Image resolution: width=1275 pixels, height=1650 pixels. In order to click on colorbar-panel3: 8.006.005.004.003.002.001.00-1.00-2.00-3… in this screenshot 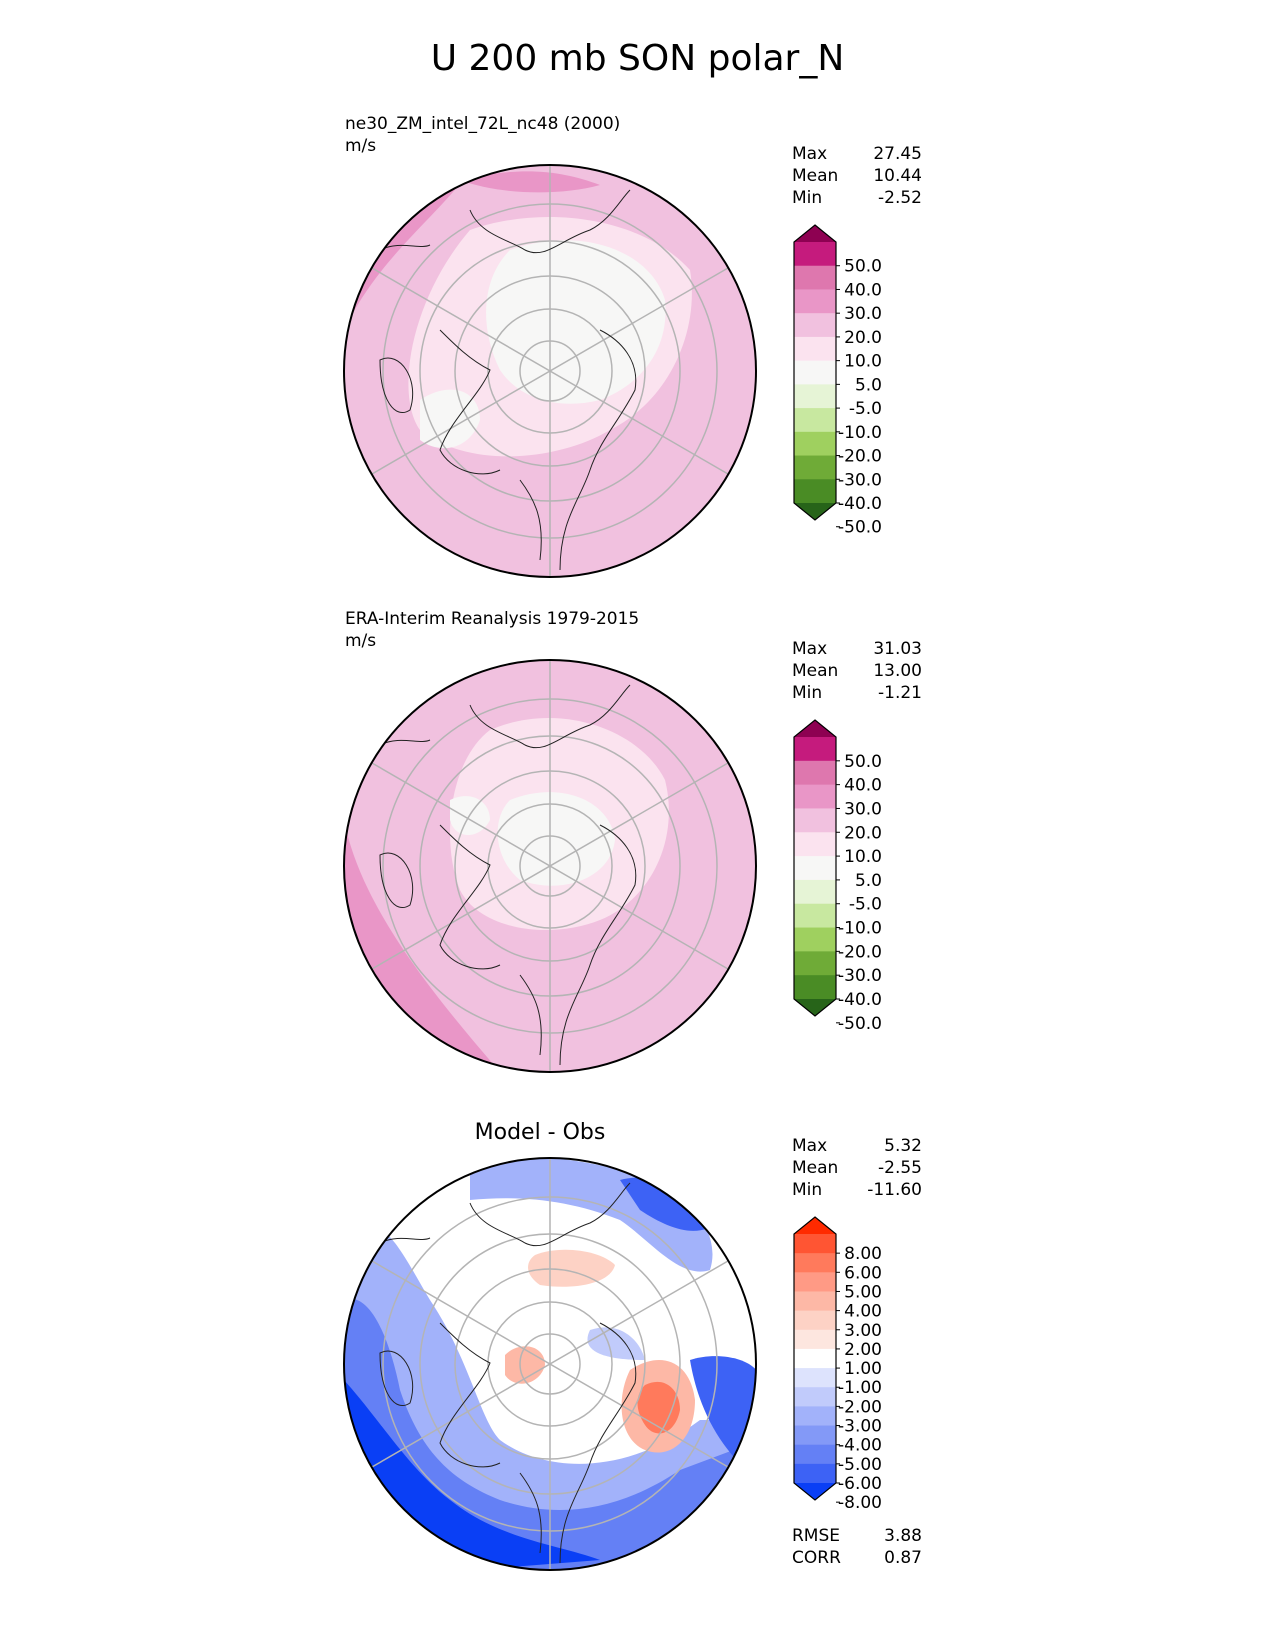, I will do `click(837, 1364)`.